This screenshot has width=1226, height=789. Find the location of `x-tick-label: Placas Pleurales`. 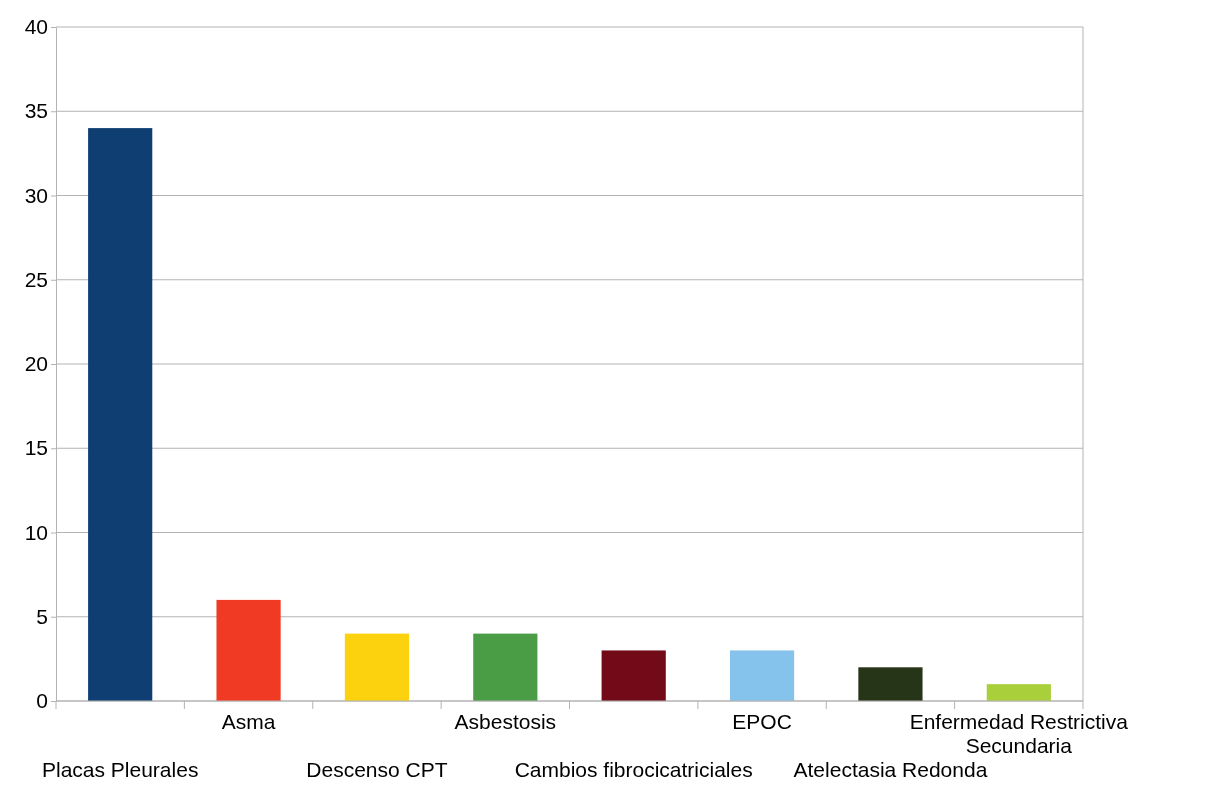

x-tick-label: Placas Pleurales is located at coordinates (120, 769).